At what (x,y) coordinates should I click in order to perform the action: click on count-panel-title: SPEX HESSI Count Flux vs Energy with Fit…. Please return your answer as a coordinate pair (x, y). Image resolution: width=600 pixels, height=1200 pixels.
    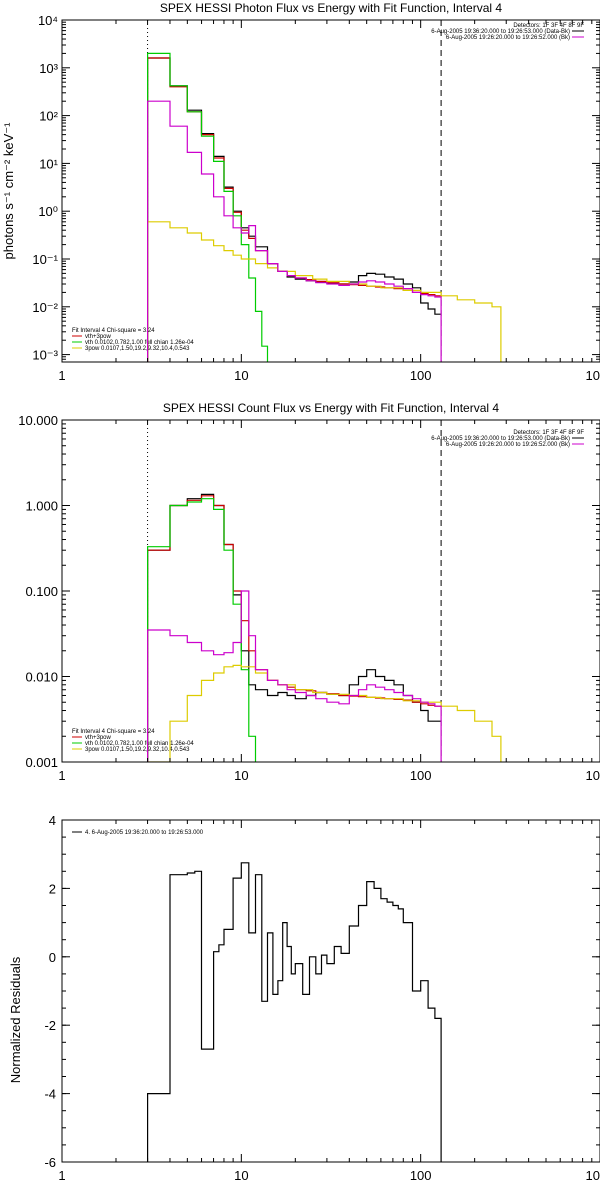
    Looking at the image, I should click on (331, 408).